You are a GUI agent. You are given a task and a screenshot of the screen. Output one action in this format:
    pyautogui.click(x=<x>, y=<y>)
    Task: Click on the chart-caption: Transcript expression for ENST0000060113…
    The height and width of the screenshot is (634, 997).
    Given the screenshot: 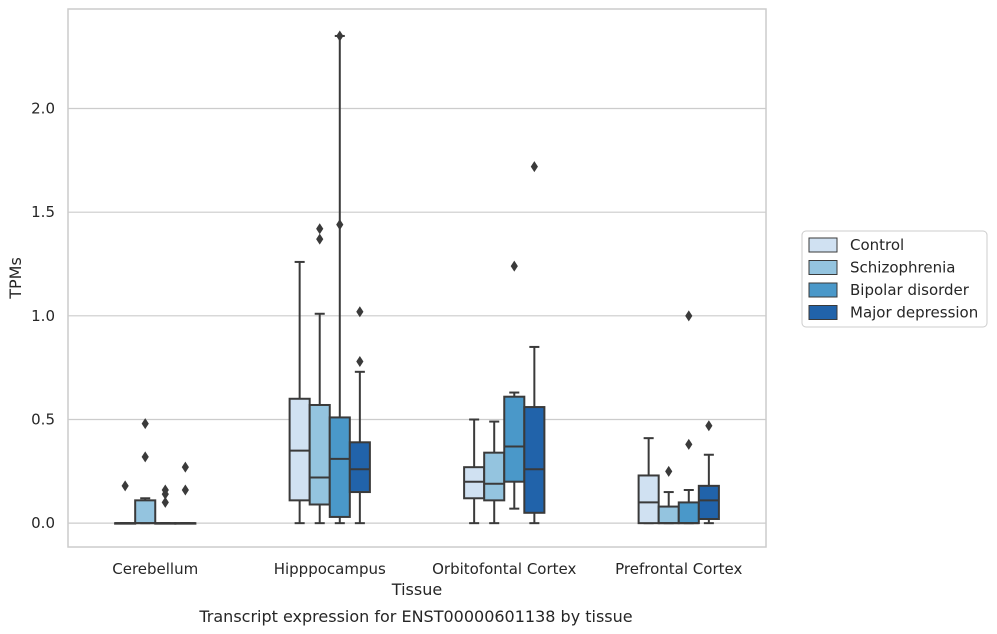 What is the action you would take?
    pyautogui.click(x=415, y=616)
    